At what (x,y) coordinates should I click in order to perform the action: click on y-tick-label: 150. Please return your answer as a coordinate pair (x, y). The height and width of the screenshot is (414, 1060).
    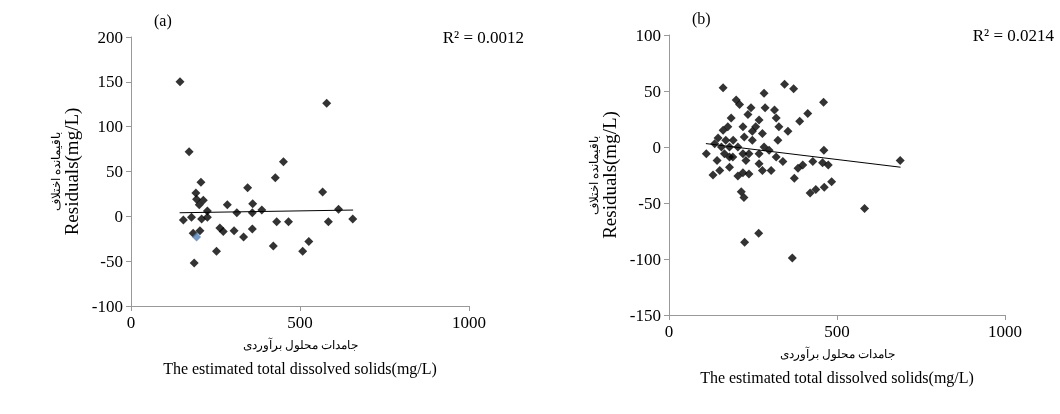
    Looking at the image, I should click on (110, 82).